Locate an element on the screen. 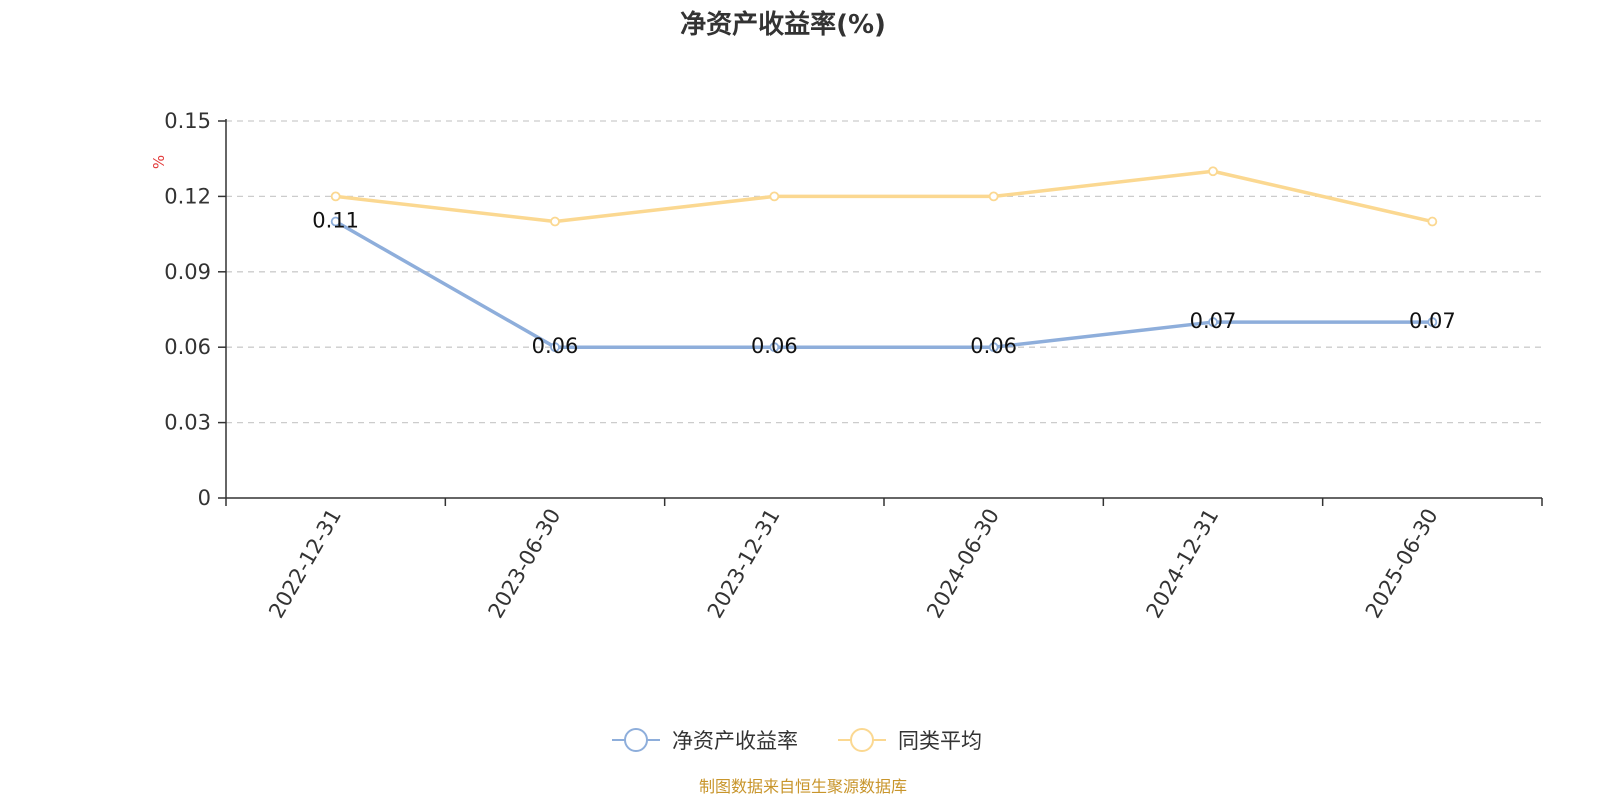 This screenshot has width=1600, height=800. y-tick-label: 0.12 is located at coordinates (187, 196).